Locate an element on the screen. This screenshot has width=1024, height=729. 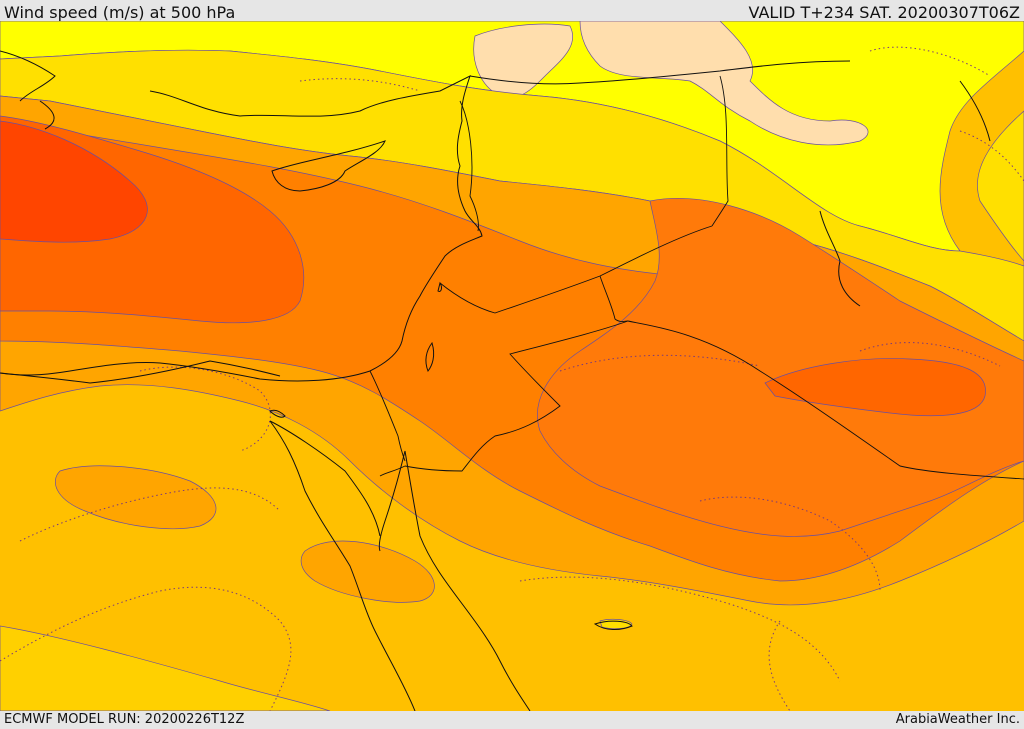
credit: ArabiaWeather Inc. is located at coordinates (957, 719).